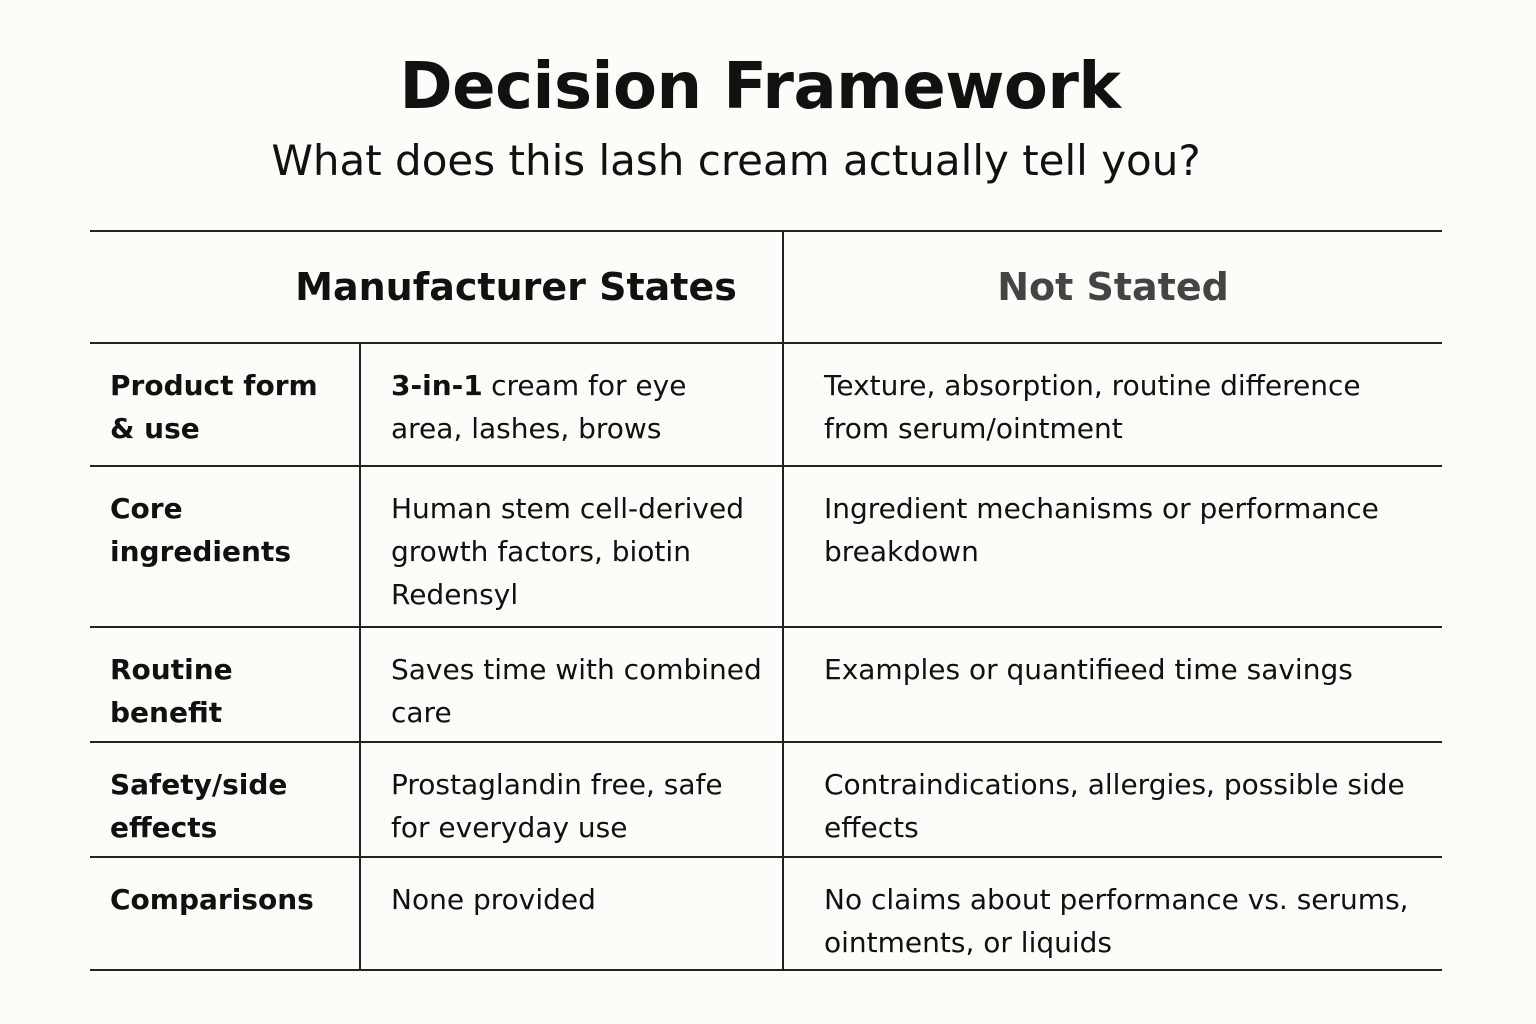  Describe the element at coordinates (1113, 685) in the screenshot. I see `not-stated-cell: Examples or quantifieed time savings` at that location.